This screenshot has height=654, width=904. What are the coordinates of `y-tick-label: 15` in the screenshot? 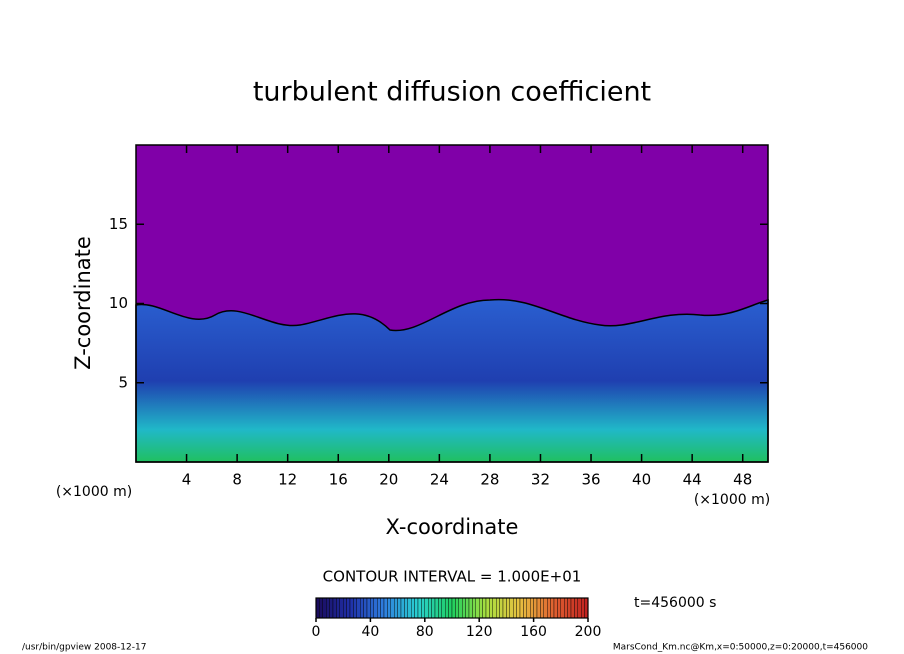 It's located at (118, 224).